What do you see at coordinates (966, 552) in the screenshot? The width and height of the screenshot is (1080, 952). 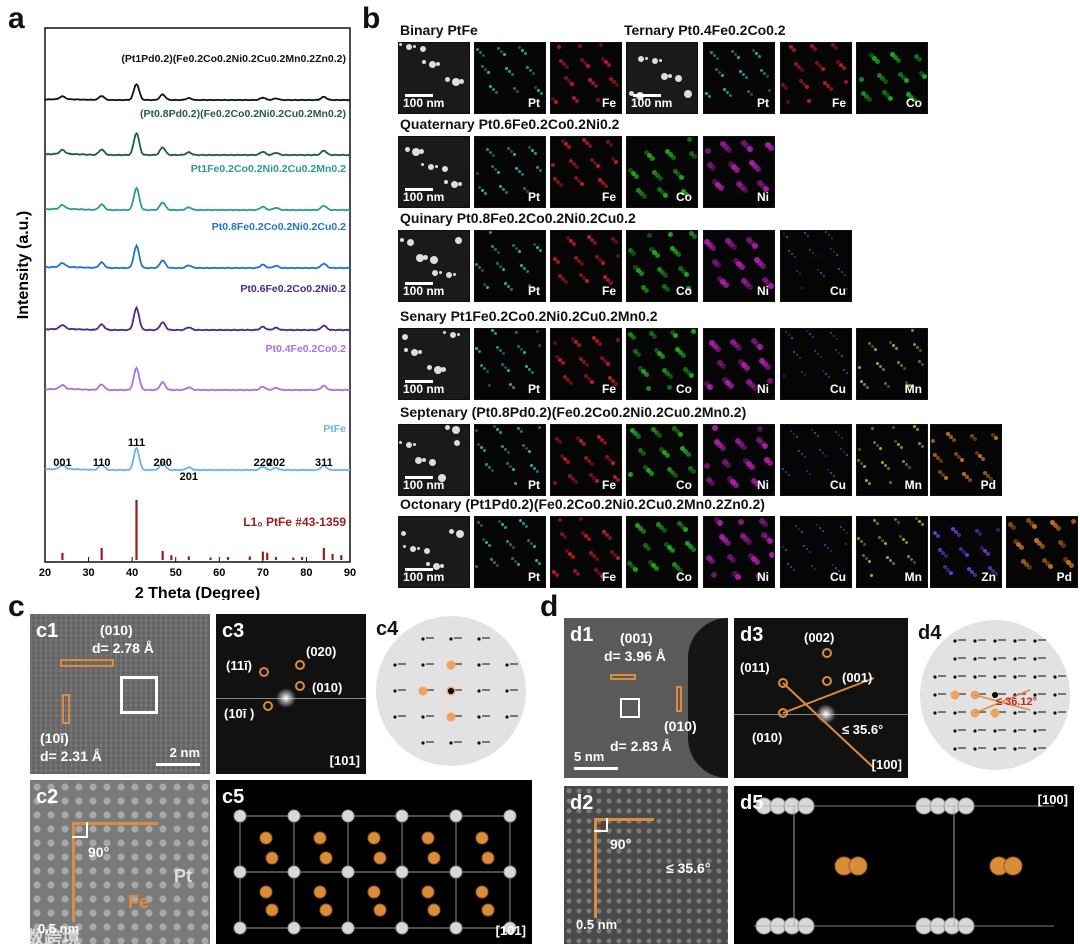 I see `eds-map-Zn: Zn` at bounding box center [966, 552].